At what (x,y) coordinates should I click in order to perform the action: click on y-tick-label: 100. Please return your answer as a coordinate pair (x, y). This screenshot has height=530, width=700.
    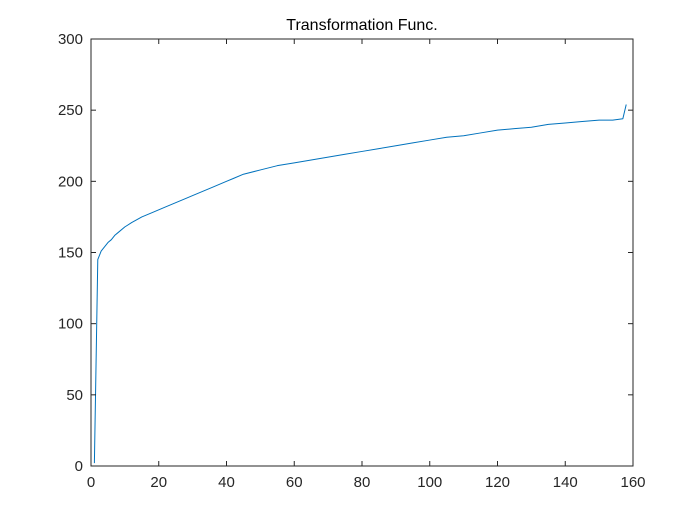
    Looking at the image, I should click on (70, 324).